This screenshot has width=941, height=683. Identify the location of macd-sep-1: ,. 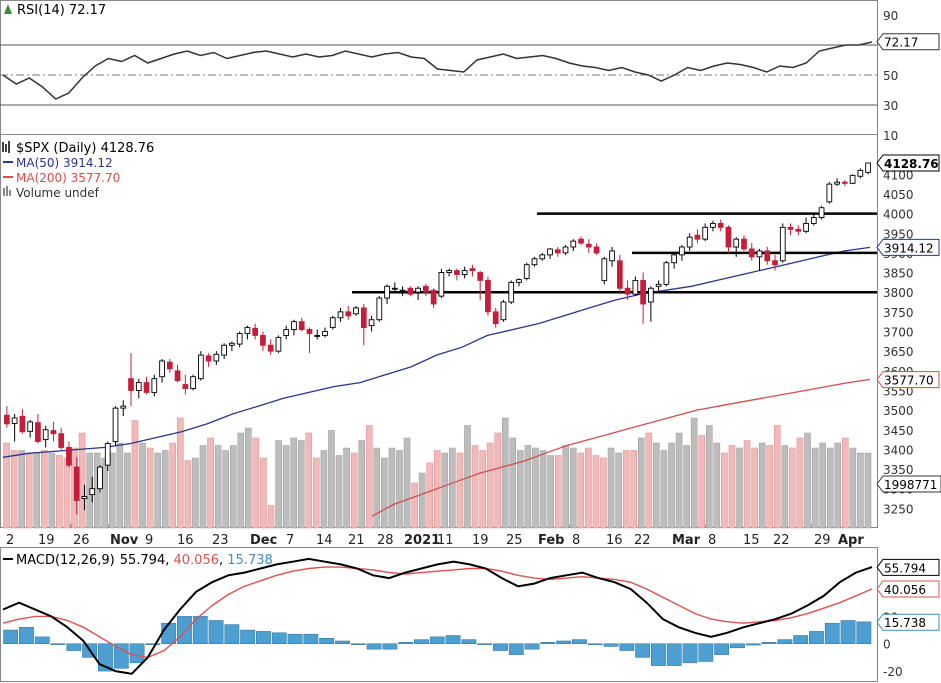
(169, 560).